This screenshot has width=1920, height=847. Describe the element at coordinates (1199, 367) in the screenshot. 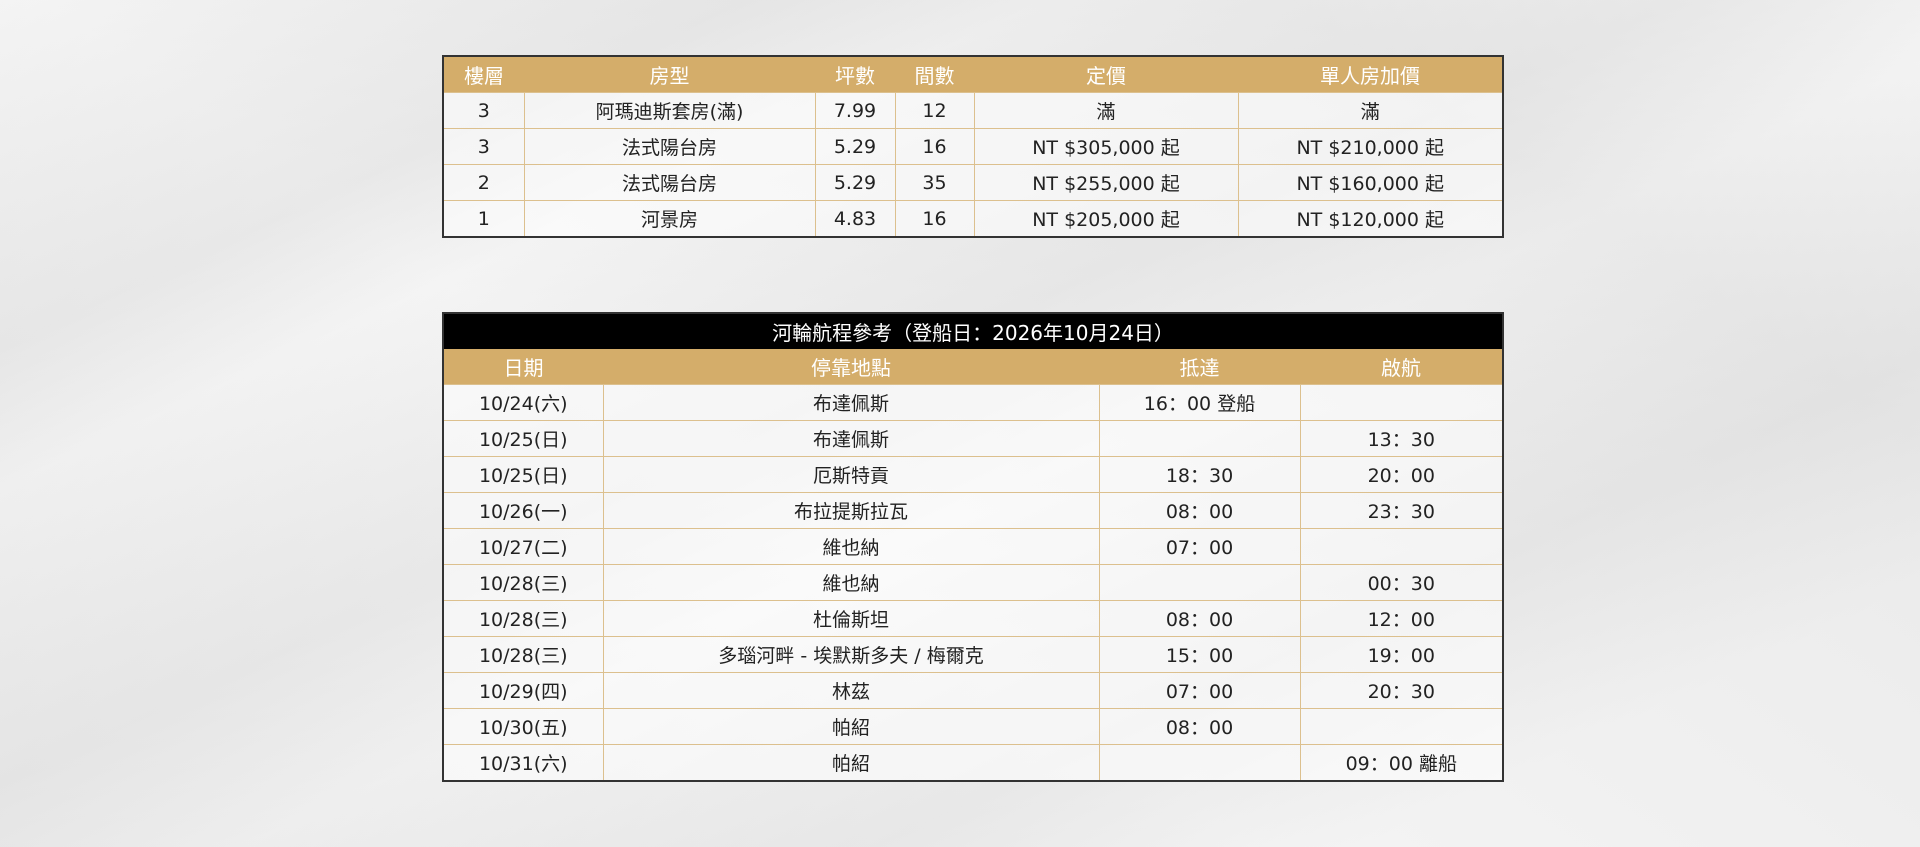

I see `column-header: 抵達` at that location.